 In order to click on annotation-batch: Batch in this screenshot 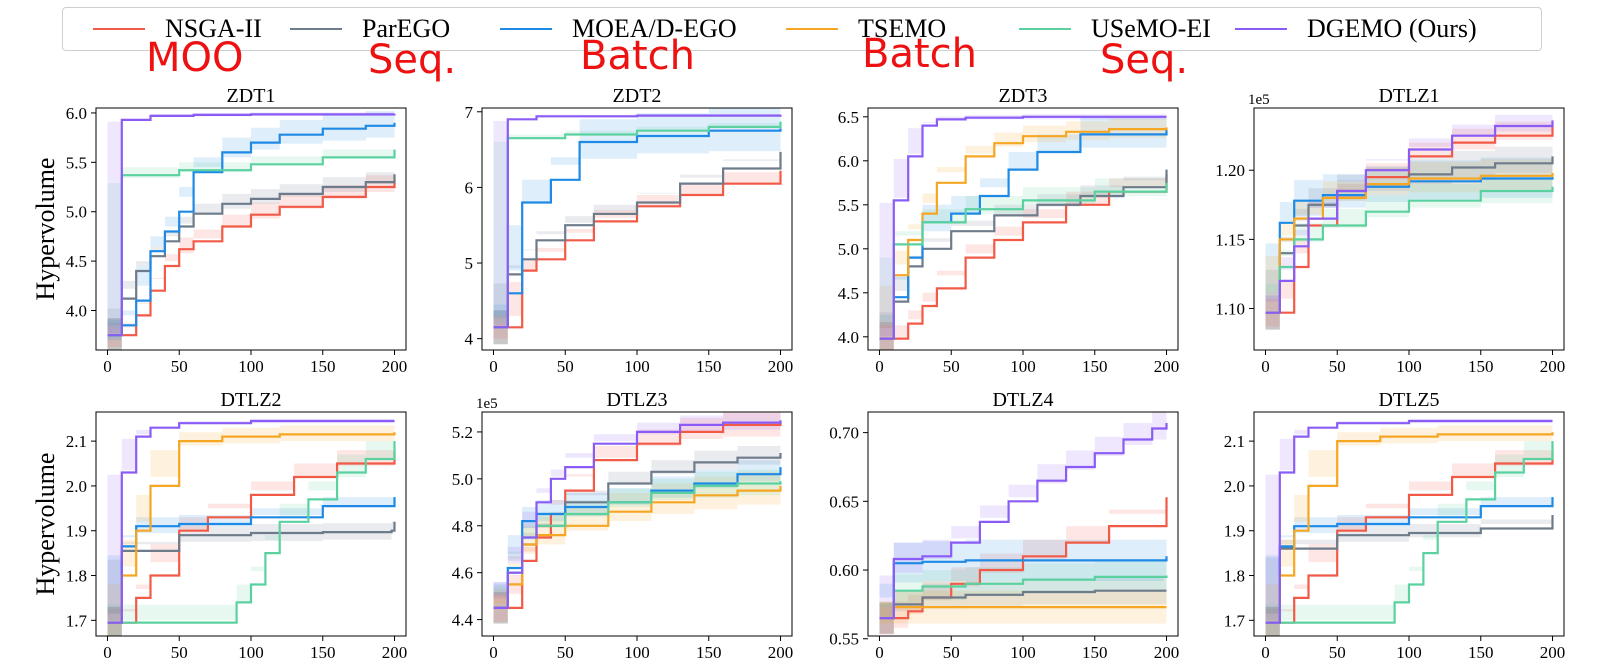, I will do `click(919, 54)`.